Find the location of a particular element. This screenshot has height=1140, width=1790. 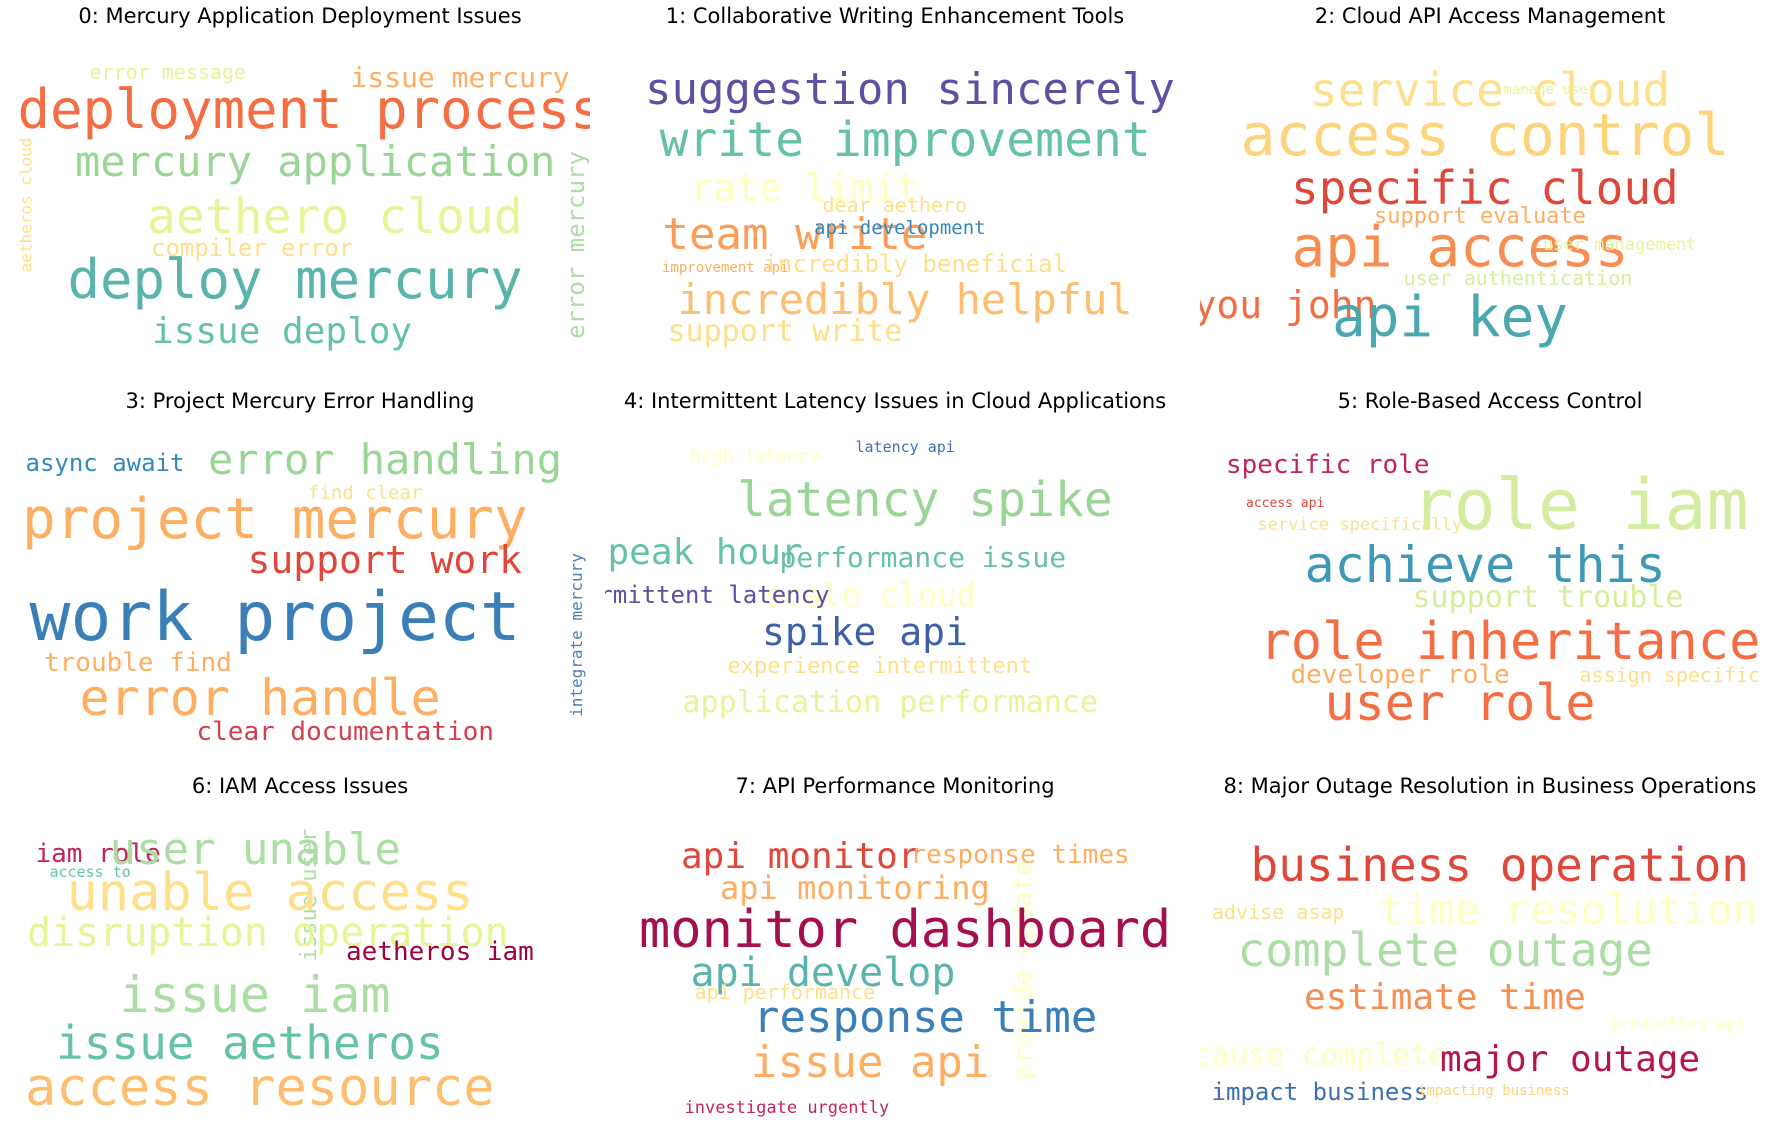

word-incredibly-helpful: incredibly helpful is located at coordinates (905, 299).